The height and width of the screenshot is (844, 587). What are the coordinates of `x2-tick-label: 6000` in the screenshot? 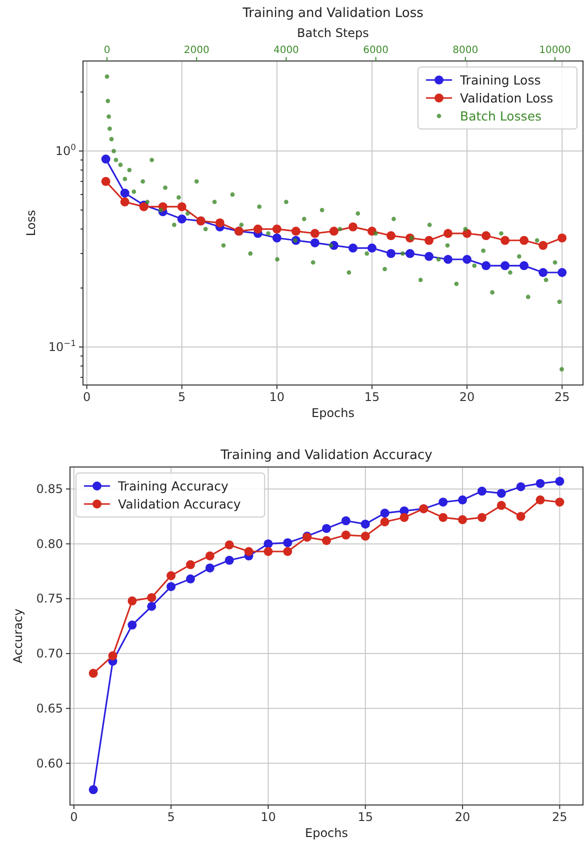 It's located at (376, 50).